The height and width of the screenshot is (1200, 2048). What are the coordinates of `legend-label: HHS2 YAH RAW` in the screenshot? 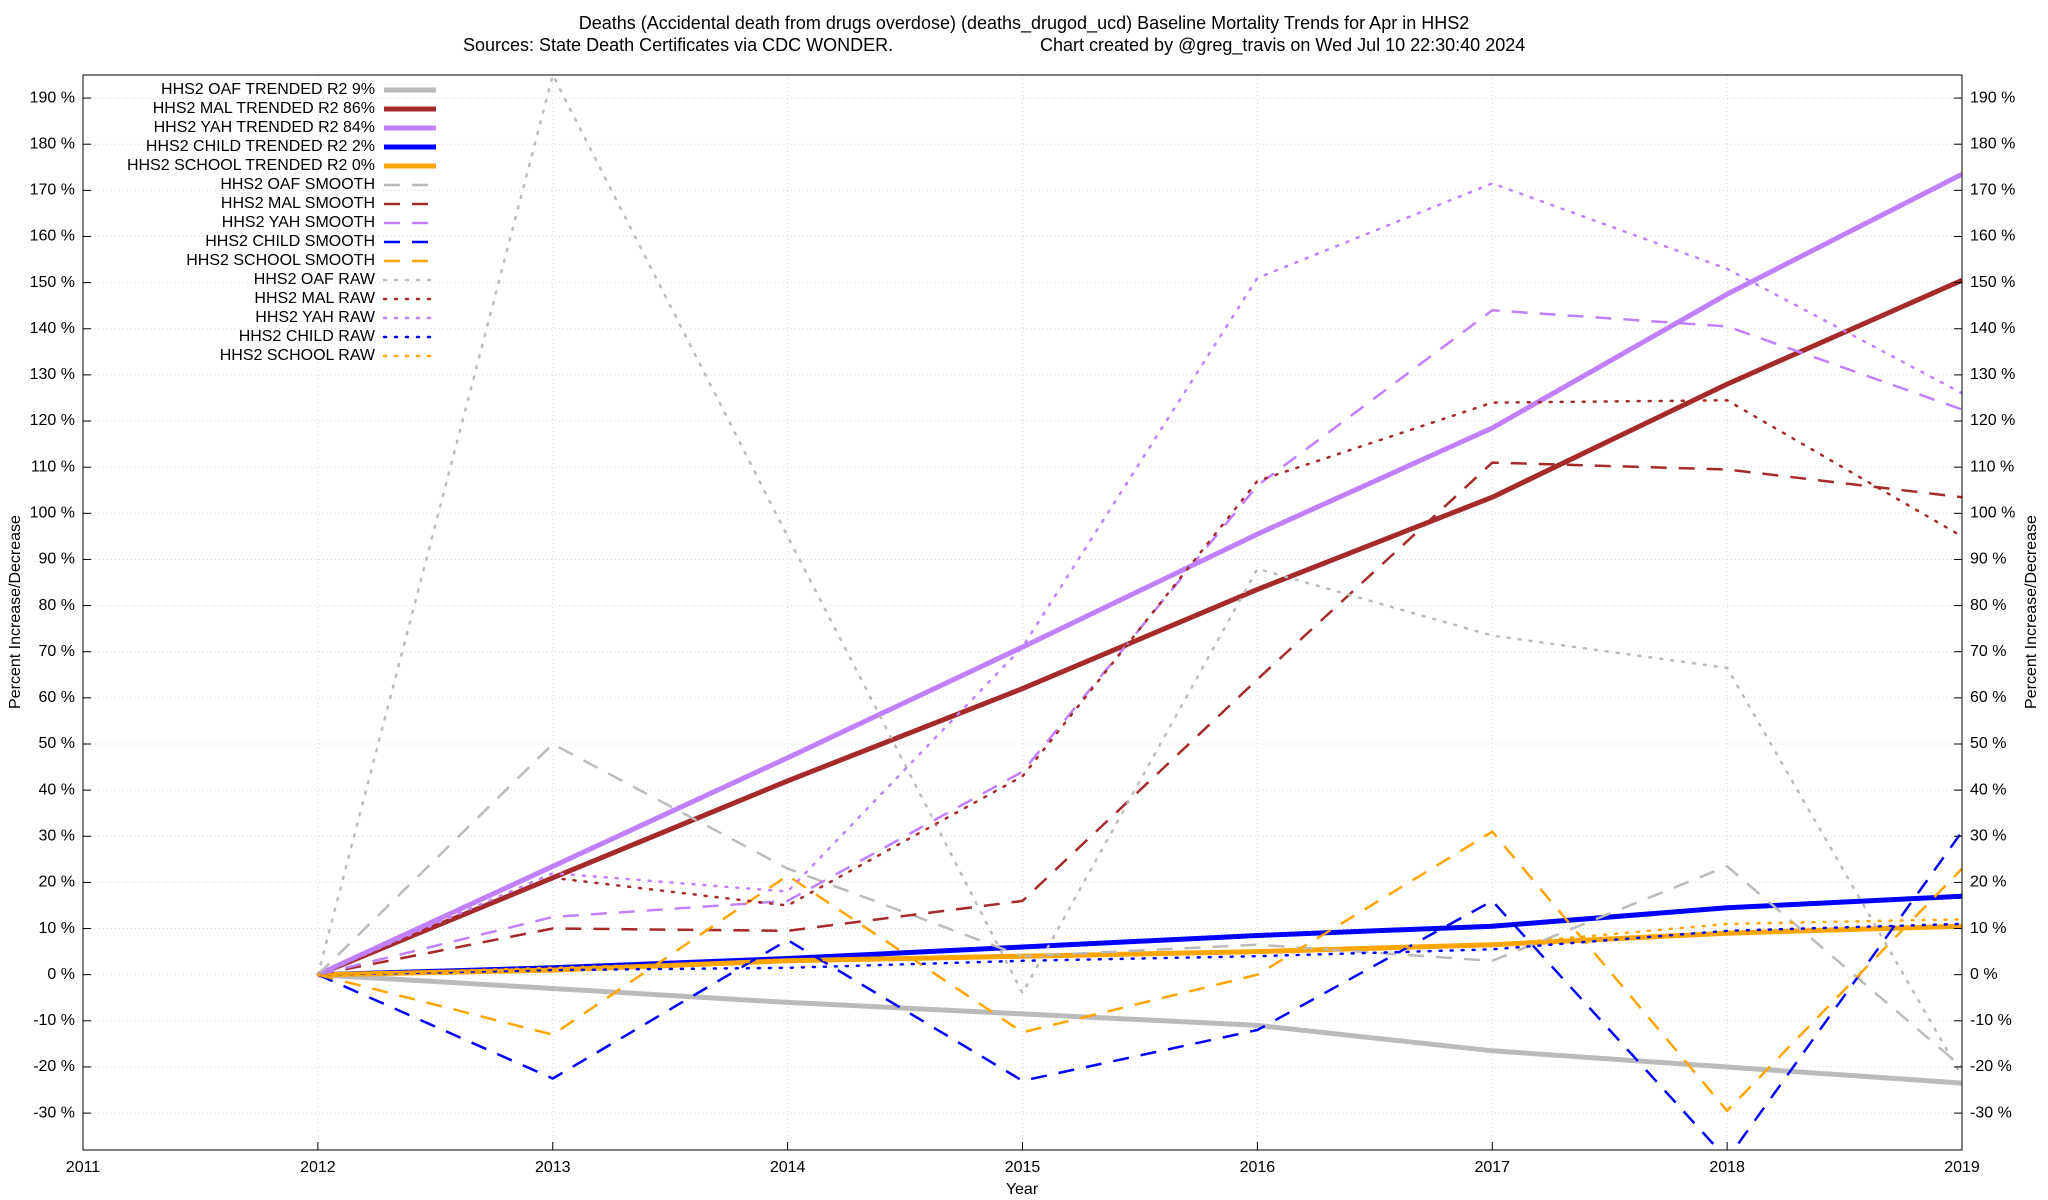 It's located at (315, 317).